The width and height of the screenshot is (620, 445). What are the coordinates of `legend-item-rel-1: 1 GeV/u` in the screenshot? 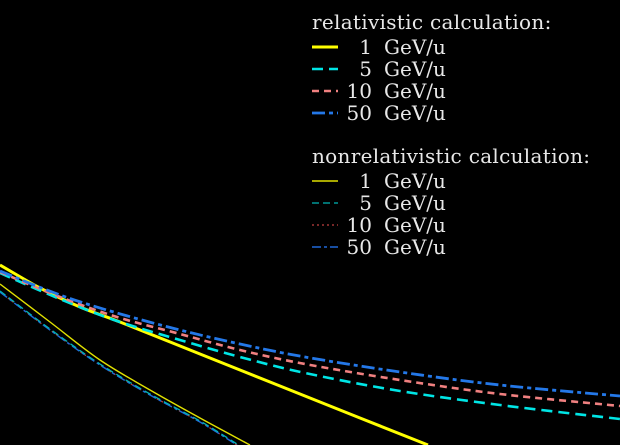 It's located at (451, 47).